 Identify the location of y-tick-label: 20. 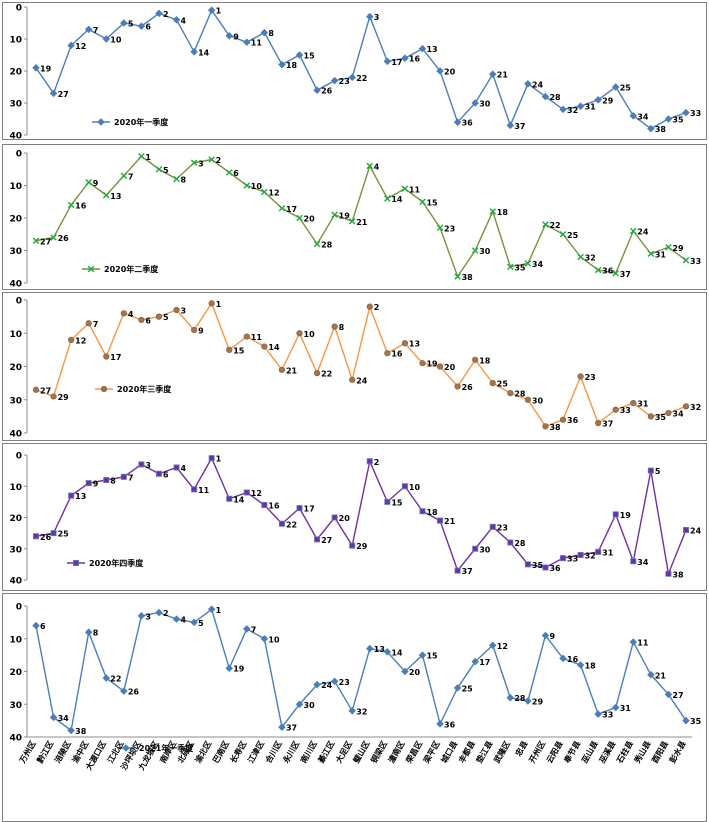
(15, 519).